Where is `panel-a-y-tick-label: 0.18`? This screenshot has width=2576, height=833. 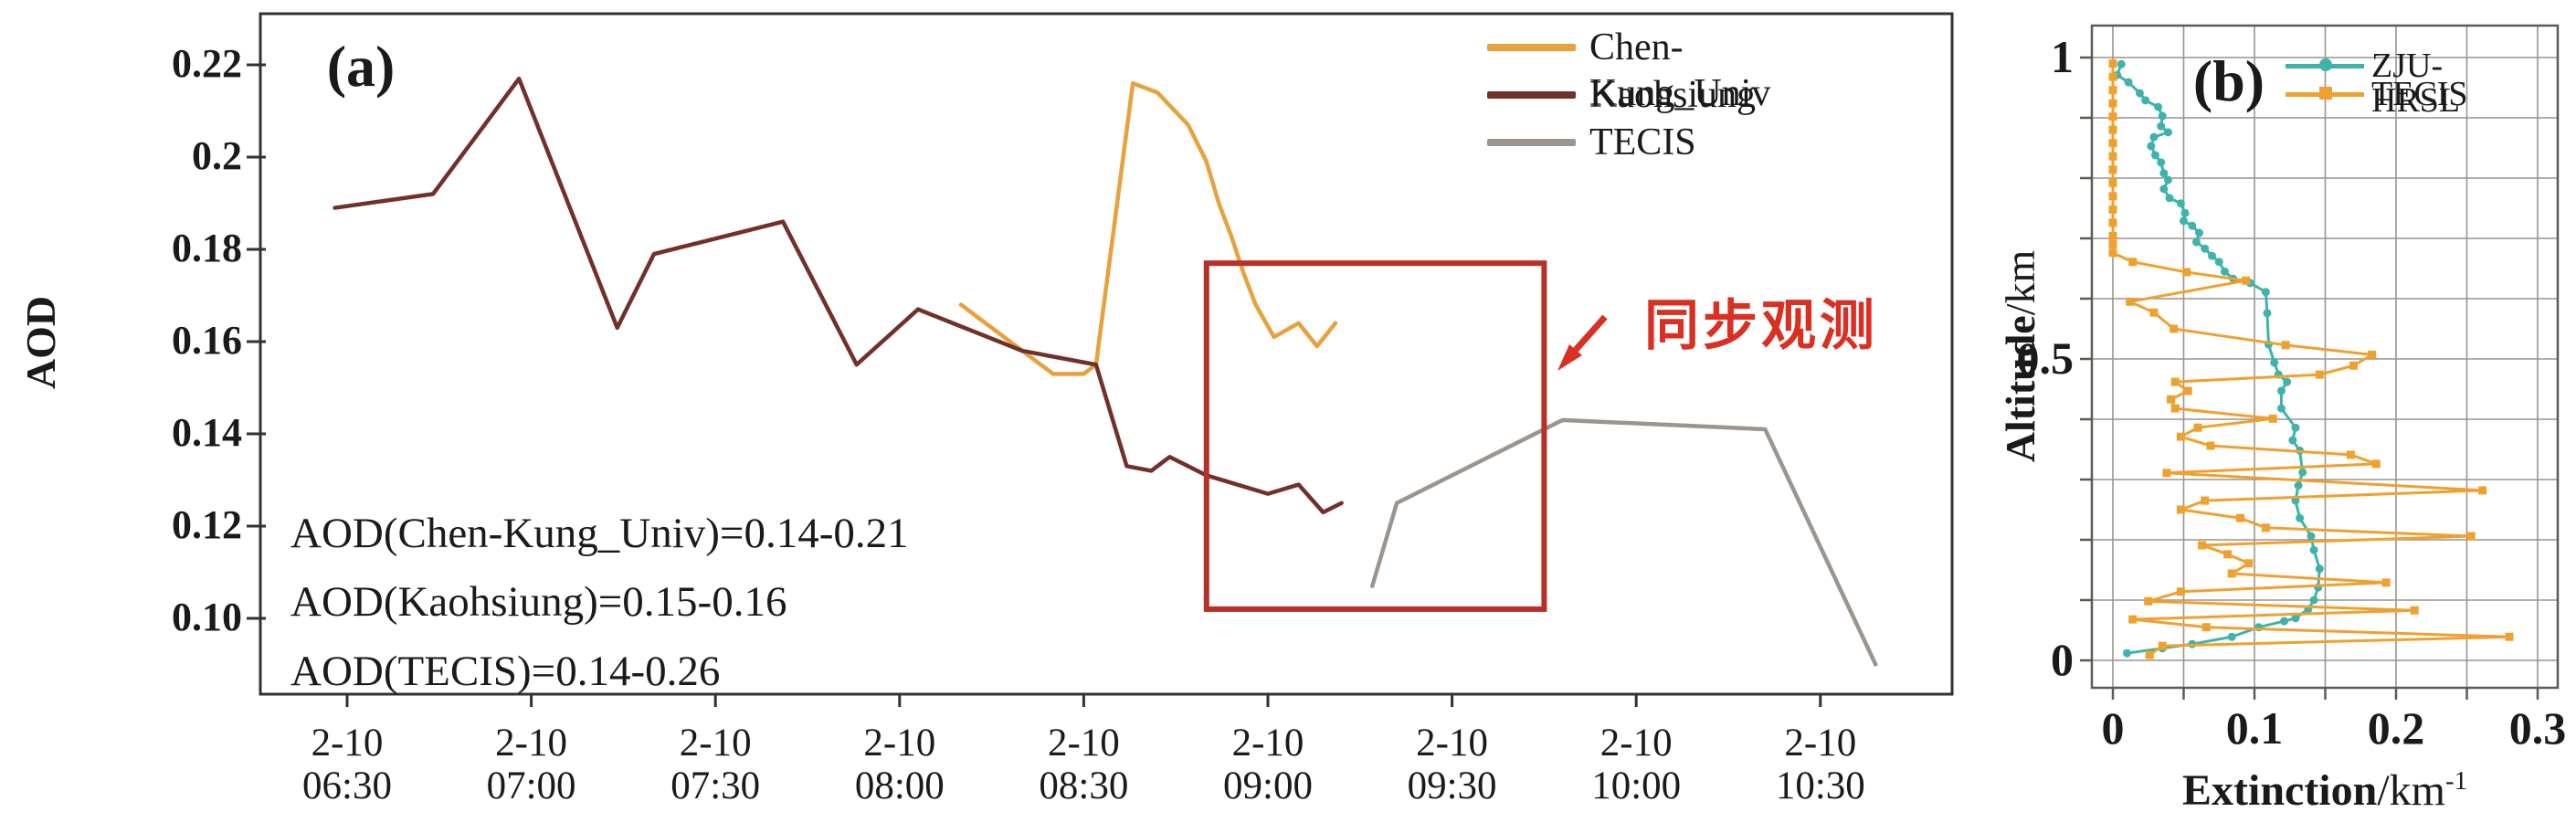
panel-a-y-tick-label: 0.18 is located at coordinates (207, 248).